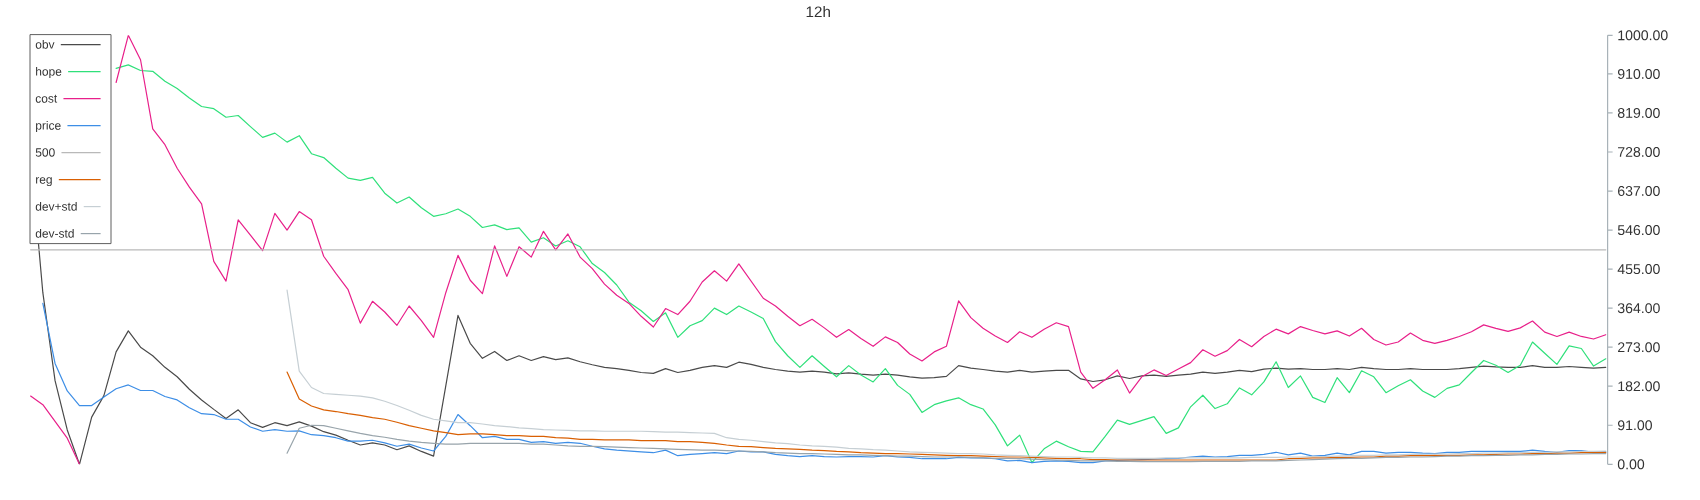  Describe the element at coordinates (1639, 152) in the screenshot. I see `y-tick-label: 728.00` at that location.